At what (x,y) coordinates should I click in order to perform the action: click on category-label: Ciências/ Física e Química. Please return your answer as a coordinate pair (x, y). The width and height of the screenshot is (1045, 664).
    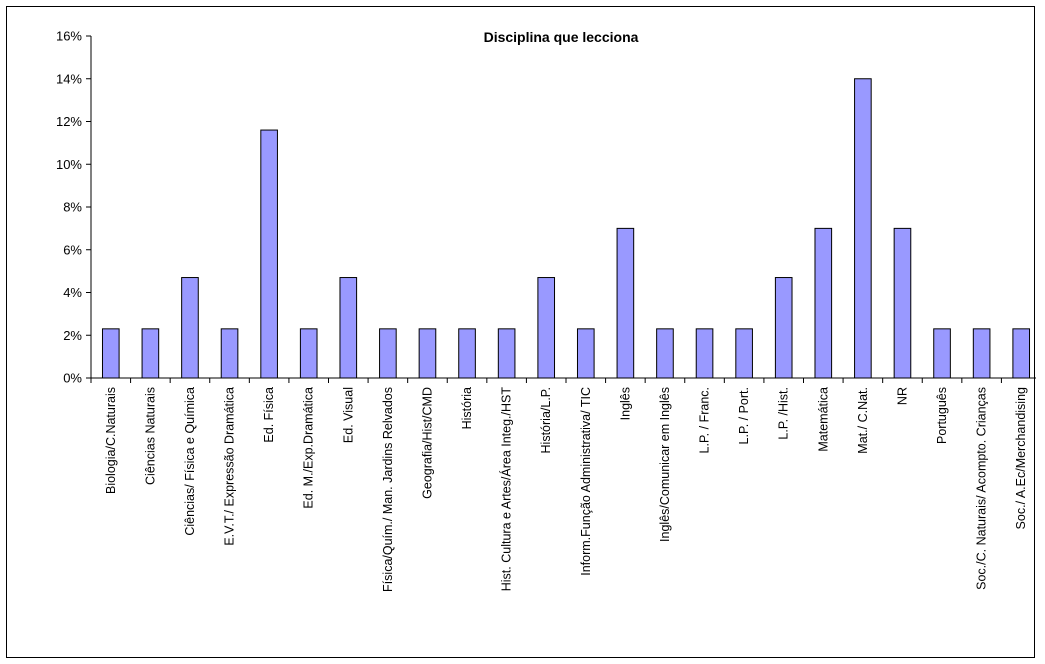
    Looking at the image, I should click on (190, 461).